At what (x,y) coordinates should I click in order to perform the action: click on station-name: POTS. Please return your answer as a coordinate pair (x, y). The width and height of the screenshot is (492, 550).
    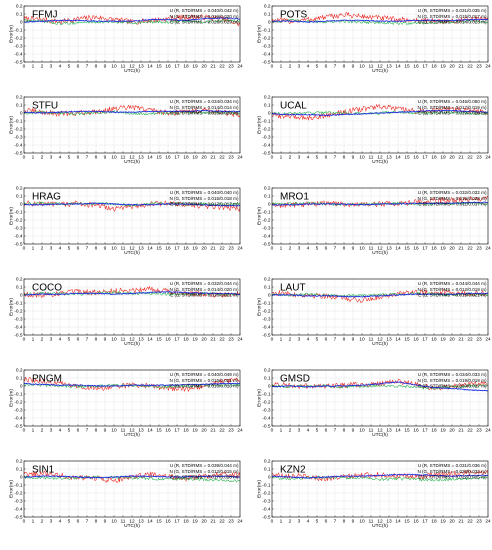
    Looking at the image, I should click on (294, 15).